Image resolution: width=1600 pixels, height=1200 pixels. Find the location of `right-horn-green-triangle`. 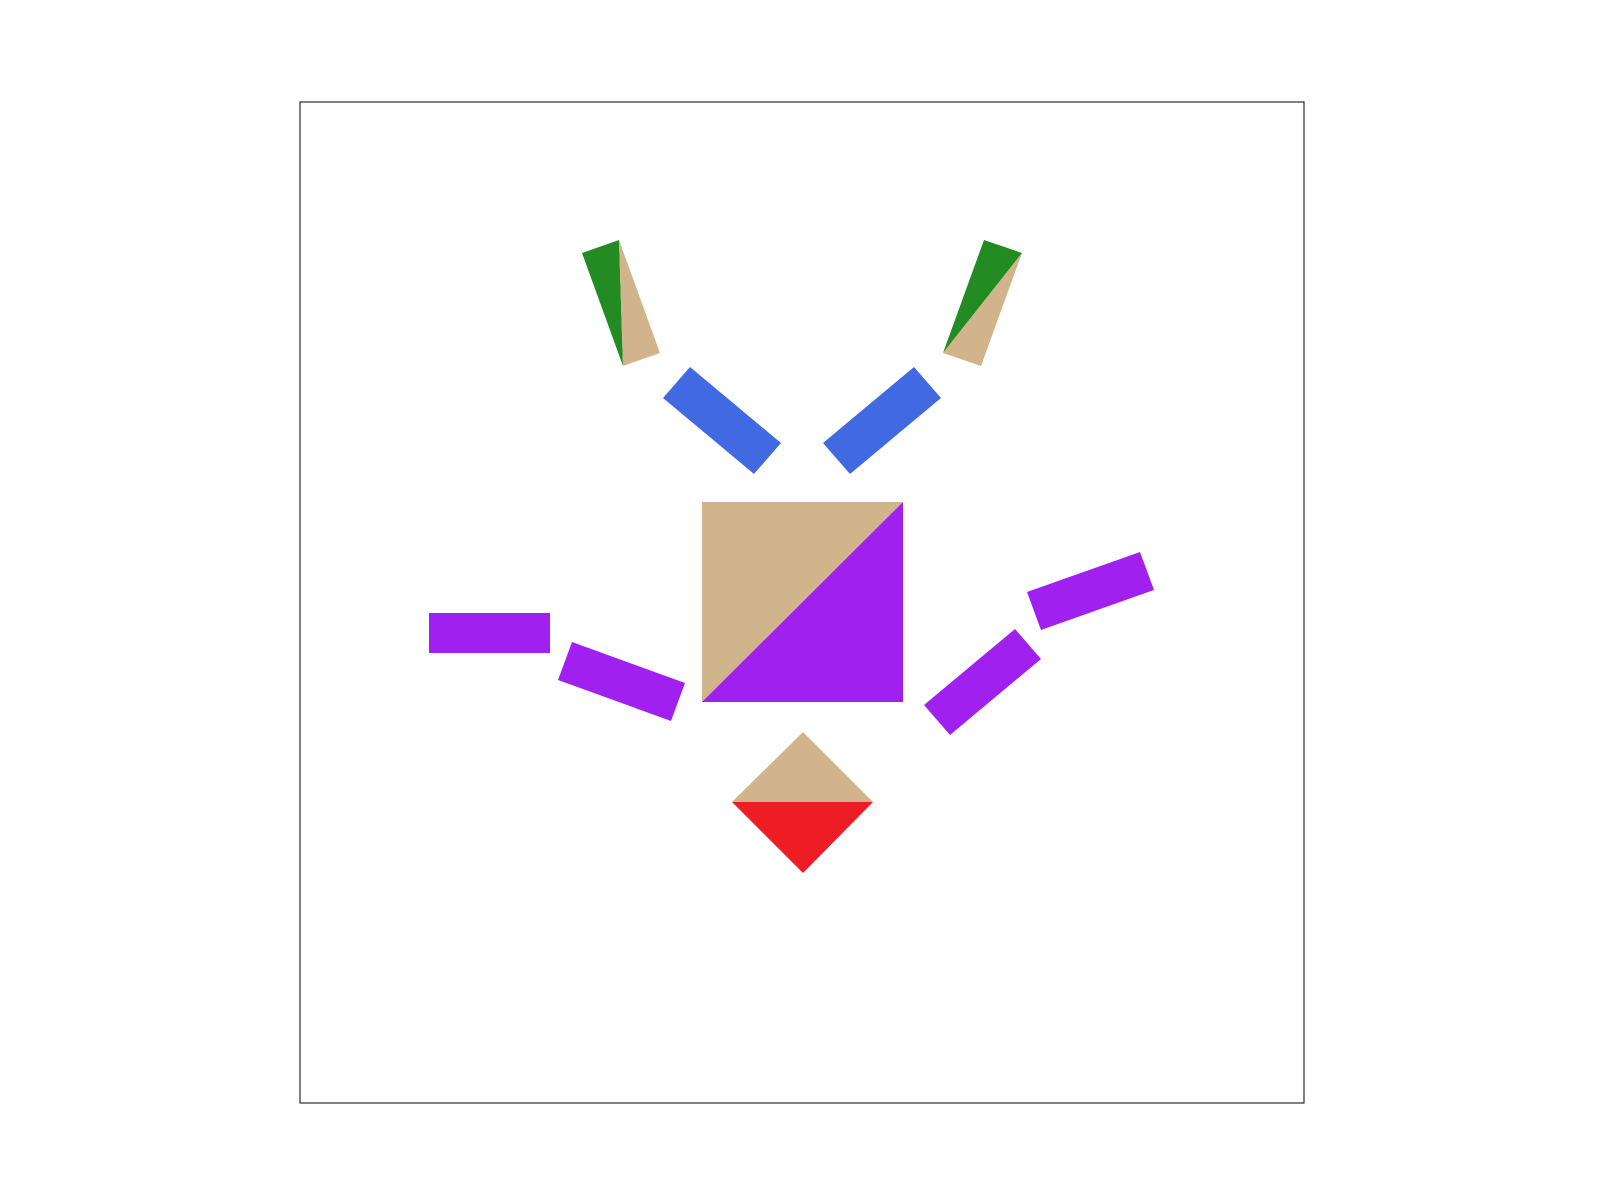

right-horn-green-triangle is located at coordinates (982, 296).